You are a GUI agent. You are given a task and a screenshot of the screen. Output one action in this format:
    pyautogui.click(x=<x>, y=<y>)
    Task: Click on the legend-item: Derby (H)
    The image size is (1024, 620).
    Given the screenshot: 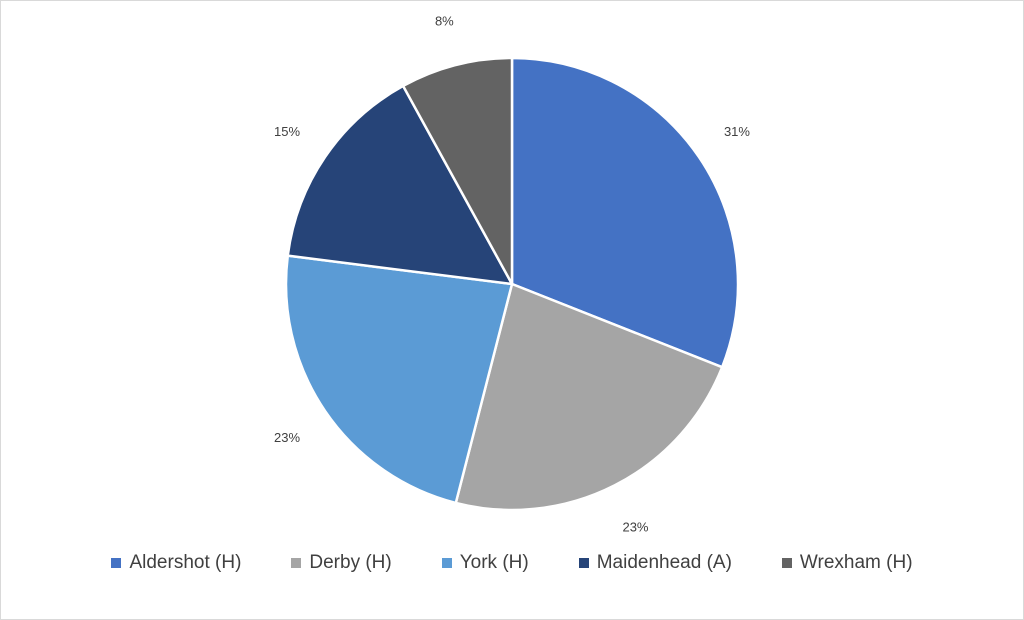 What is the action you would take?
    pyautogui.click(x=341, y=563)
    